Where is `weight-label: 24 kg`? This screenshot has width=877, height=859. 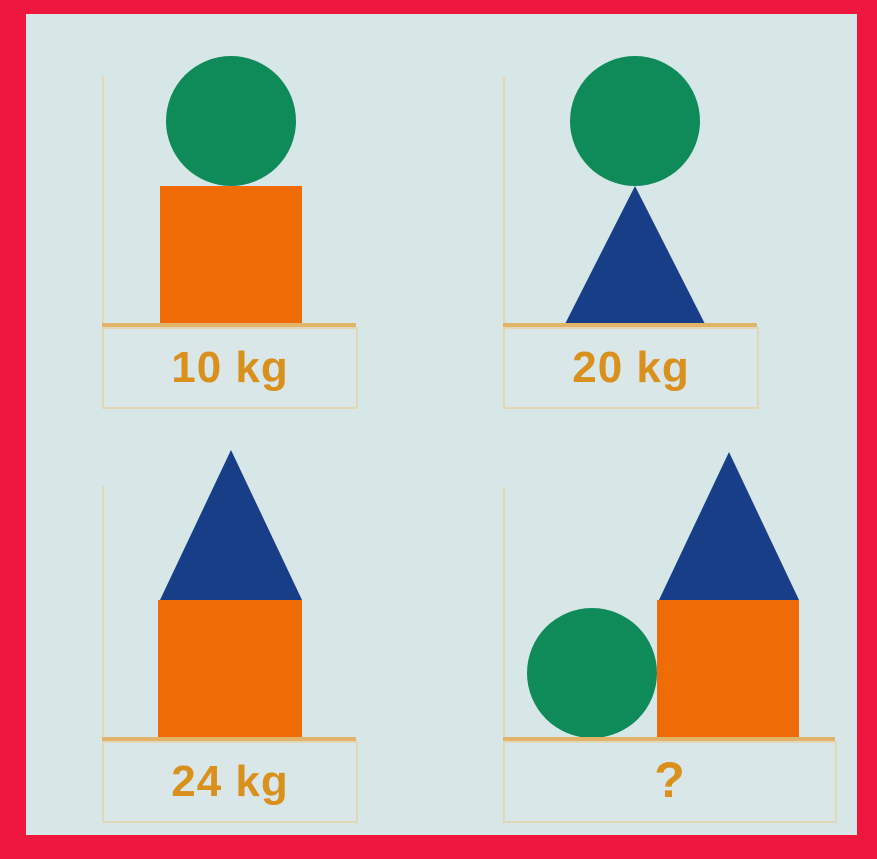
weight-label: 24 kg is located at coordinates (230, 781).